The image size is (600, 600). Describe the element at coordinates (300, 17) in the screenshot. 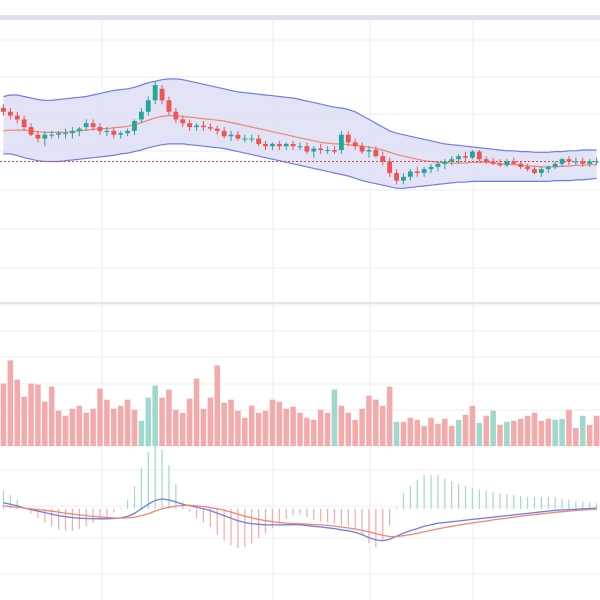

I see `top-border` at that location.